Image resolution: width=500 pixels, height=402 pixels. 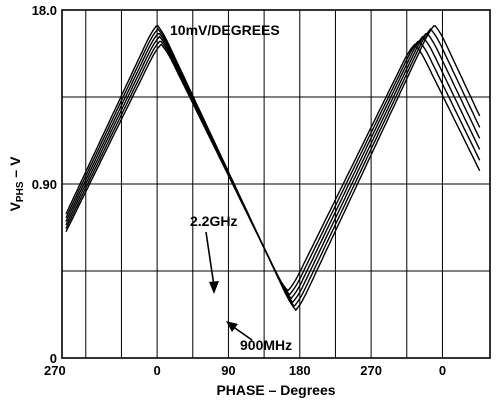 I want to click on y-tick-label: 18.0, so click(x=44, y=10).